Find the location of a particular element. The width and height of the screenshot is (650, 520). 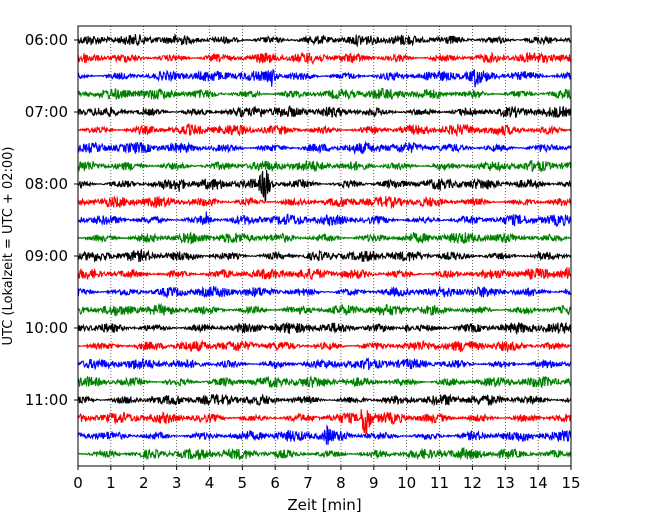

y-tick-label: 09:00 is located at coordinates (46, 256).